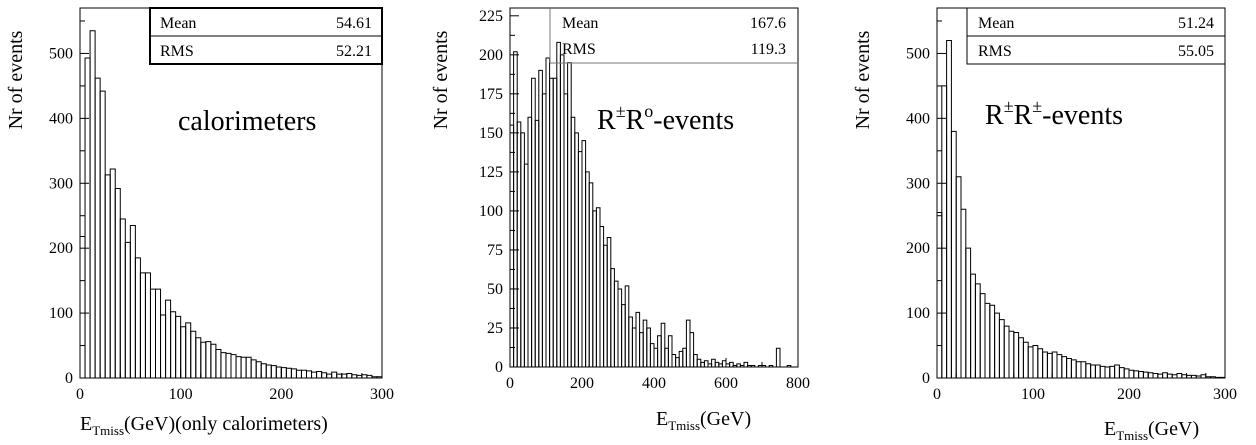  I want to click on panel-3-y-tick-label-500: 500, so click(918, 53).